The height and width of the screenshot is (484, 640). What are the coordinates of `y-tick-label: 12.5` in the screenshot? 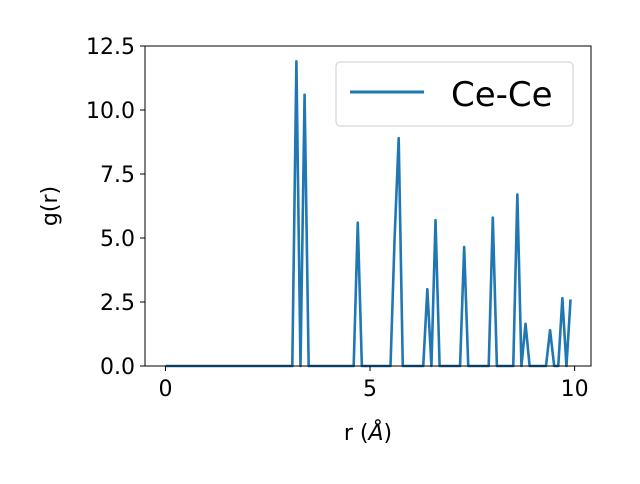 It's located at (110, 47).